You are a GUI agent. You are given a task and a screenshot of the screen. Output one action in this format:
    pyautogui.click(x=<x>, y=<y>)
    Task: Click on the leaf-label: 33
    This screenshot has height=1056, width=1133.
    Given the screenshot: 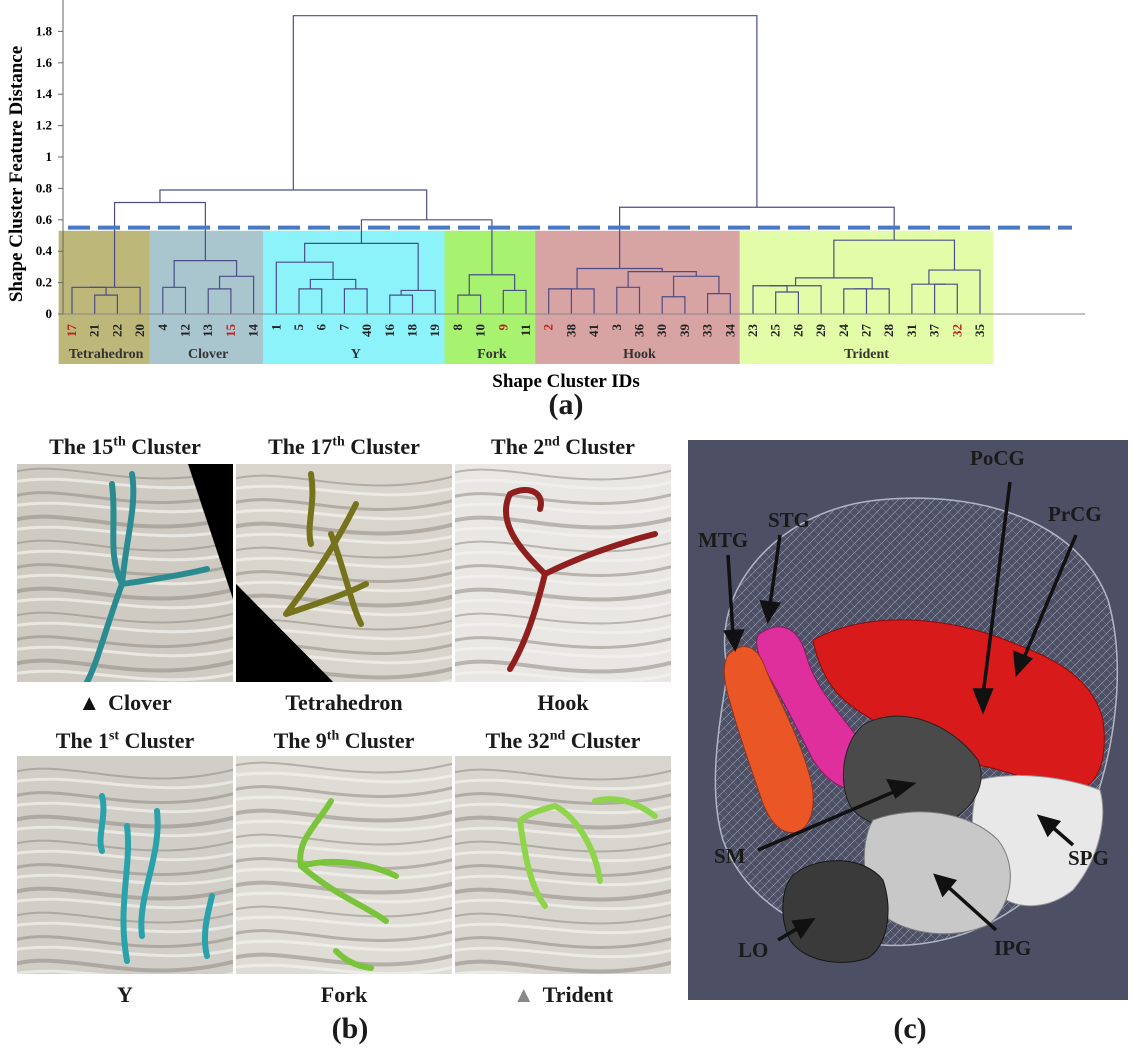 What is the action you would take?
    pyautogui.click(x=707, y=331)
    